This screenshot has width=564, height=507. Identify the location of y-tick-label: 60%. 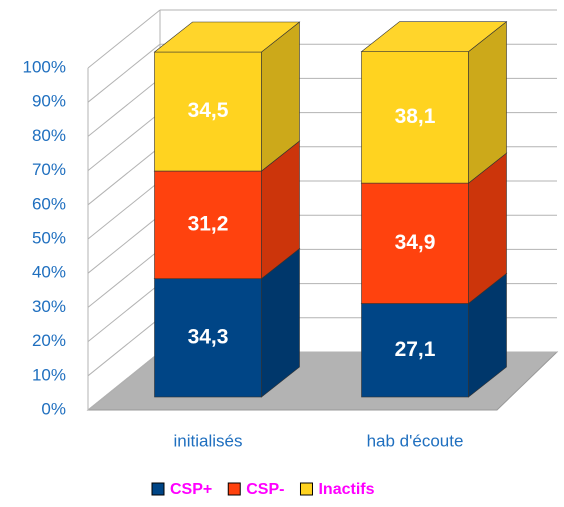
(49, 203).